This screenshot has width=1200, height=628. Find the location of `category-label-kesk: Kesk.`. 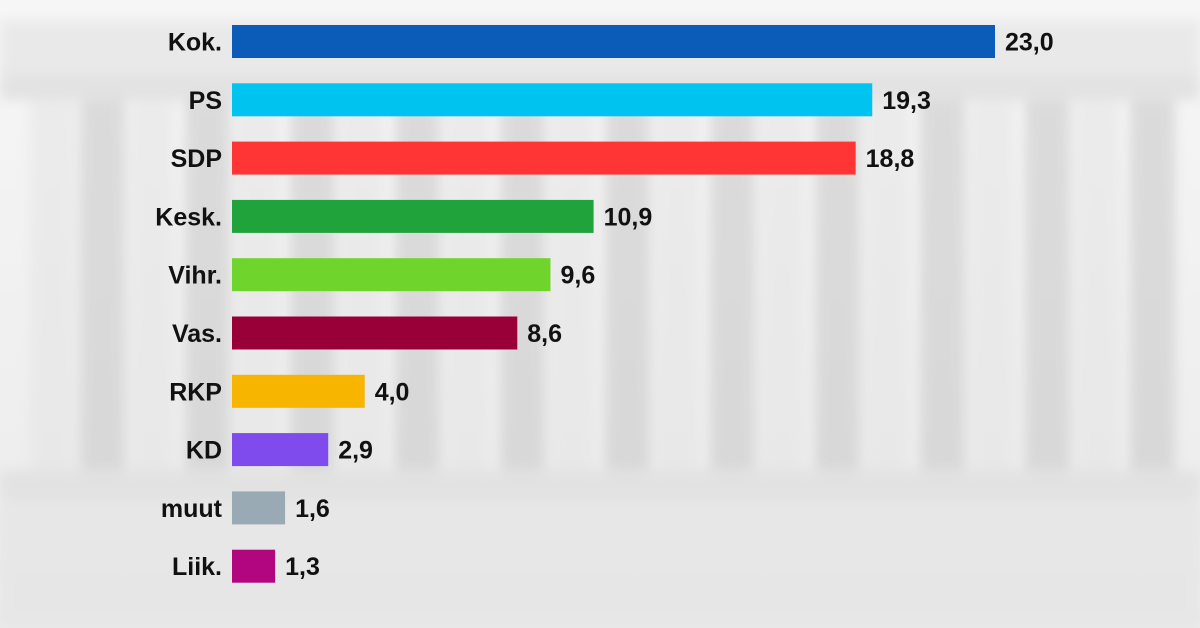

category-label-kesk: Kesk. is located at coordinates (188, 217).